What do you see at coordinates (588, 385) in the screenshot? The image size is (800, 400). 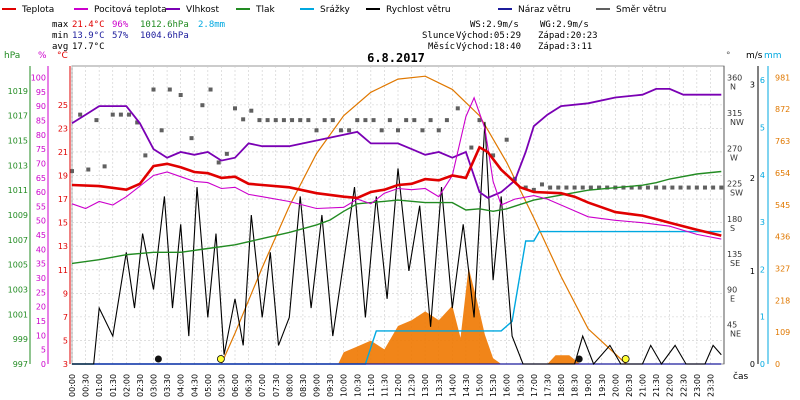 I see `time-tick-label: 19:00` at bounding box center [588, 385].